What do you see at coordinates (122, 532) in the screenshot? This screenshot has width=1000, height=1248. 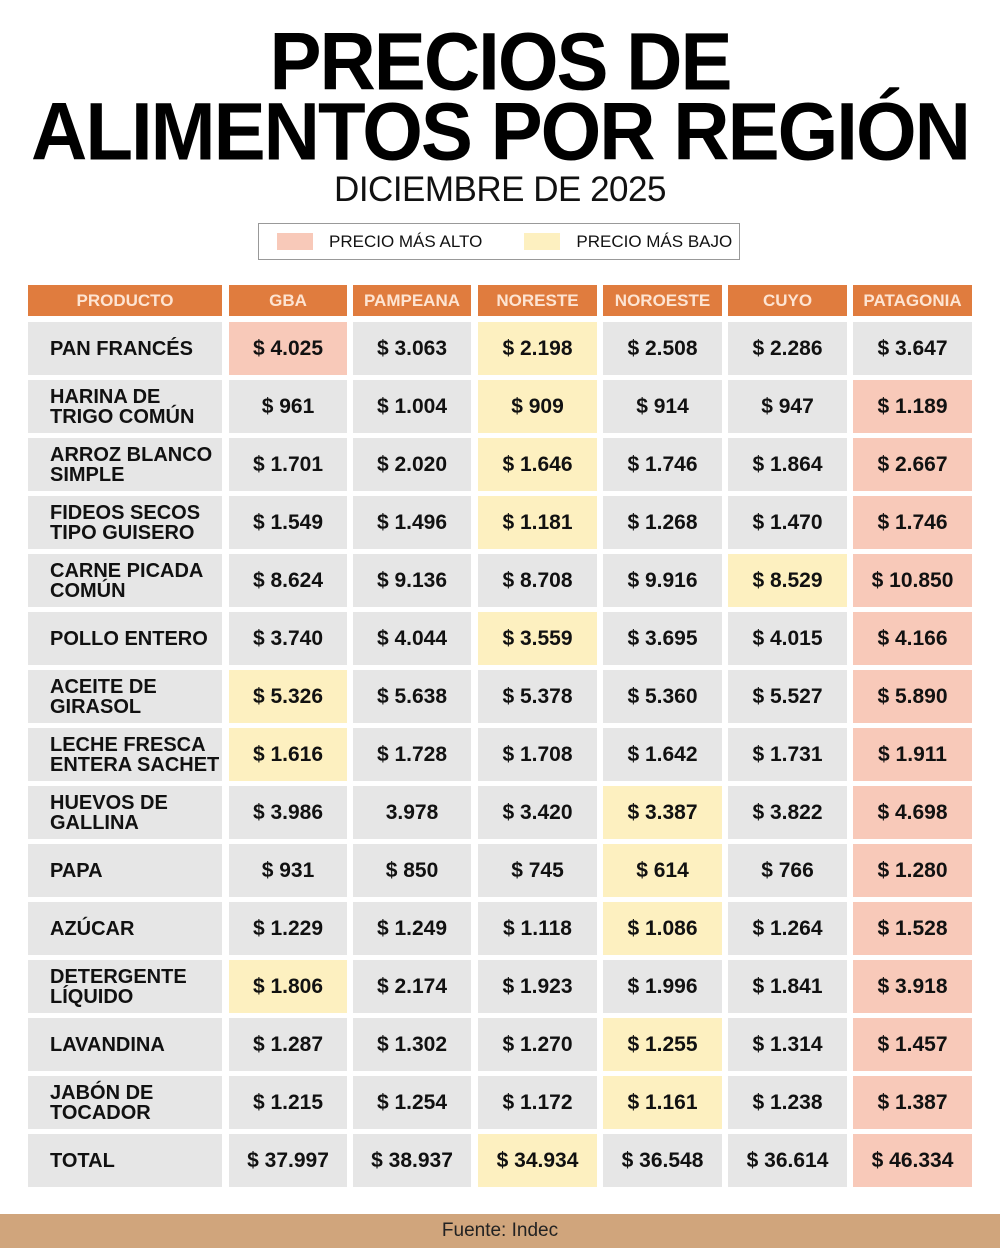 I see `product-label-line: TIPO GUISERO` at bounding box center [122, 532].